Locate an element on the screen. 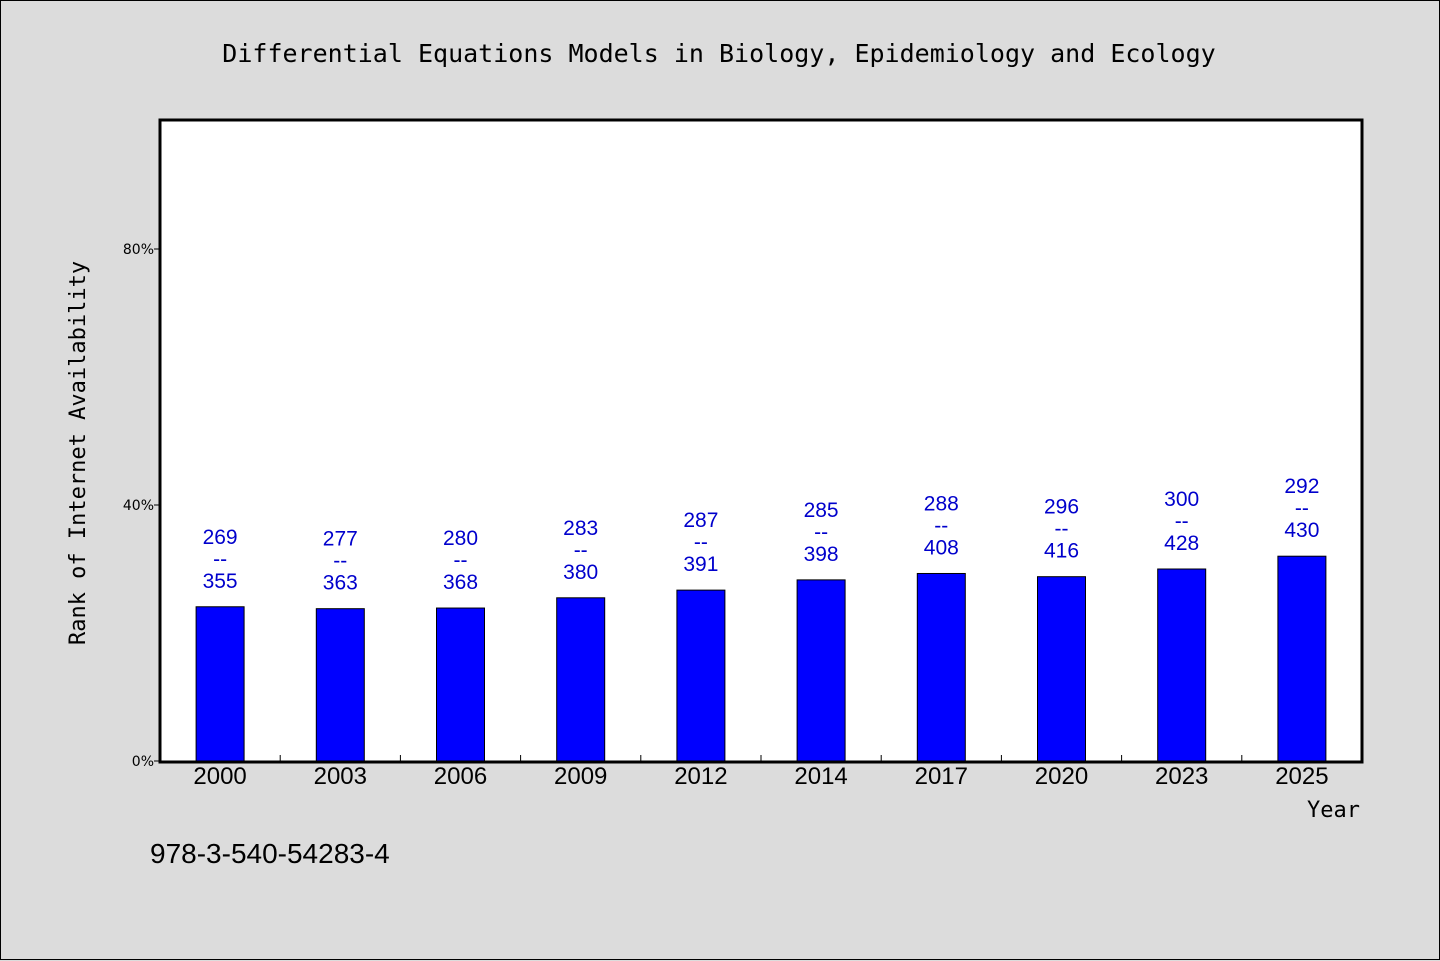 The height and width of the screenshot is (961, 1440). x-tick-label-2017: 2017 is located at coordinates (941, 776).